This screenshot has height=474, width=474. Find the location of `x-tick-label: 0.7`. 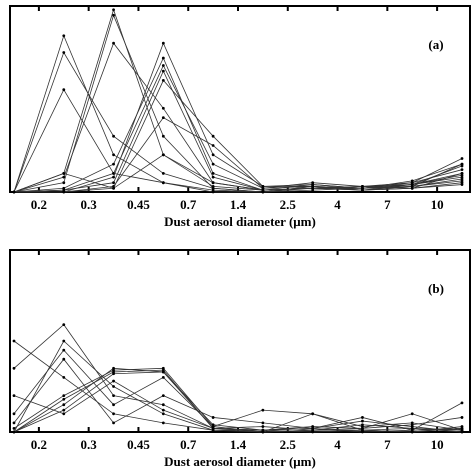

x-tick-label: 0.7 is located at coordinates (188, 444).